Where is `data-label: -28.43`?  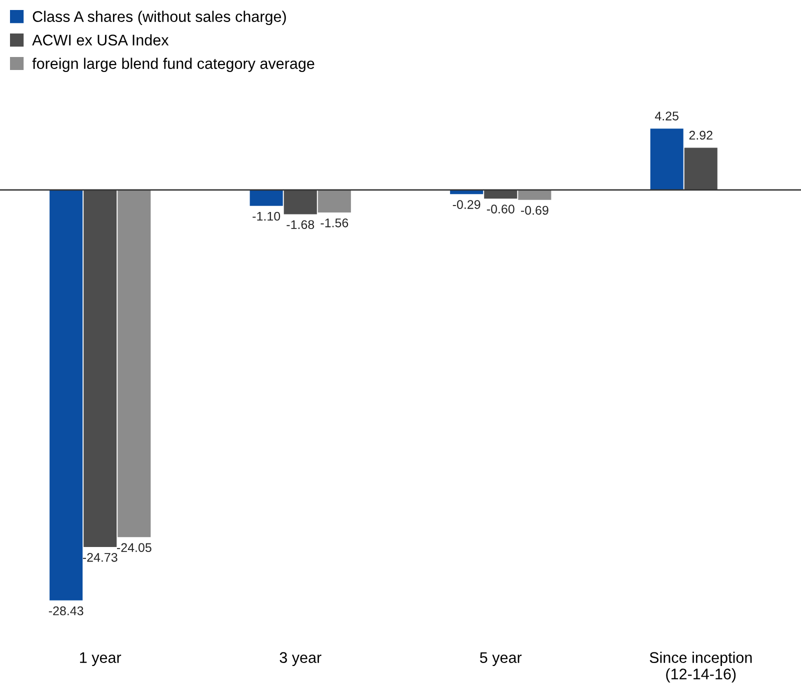 data-label: -28.43 is located at coordinates (66, 611).